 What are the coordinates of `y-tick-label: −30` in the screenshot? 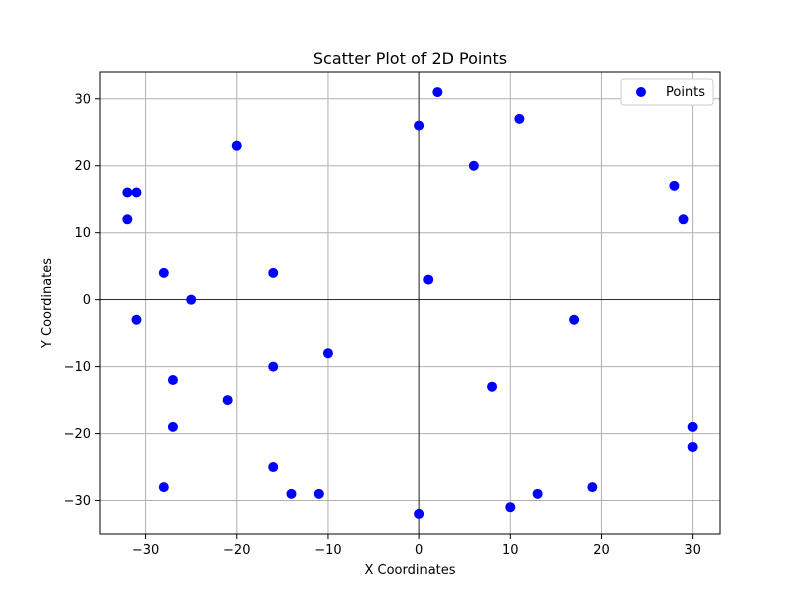 It's located at (77, 501).